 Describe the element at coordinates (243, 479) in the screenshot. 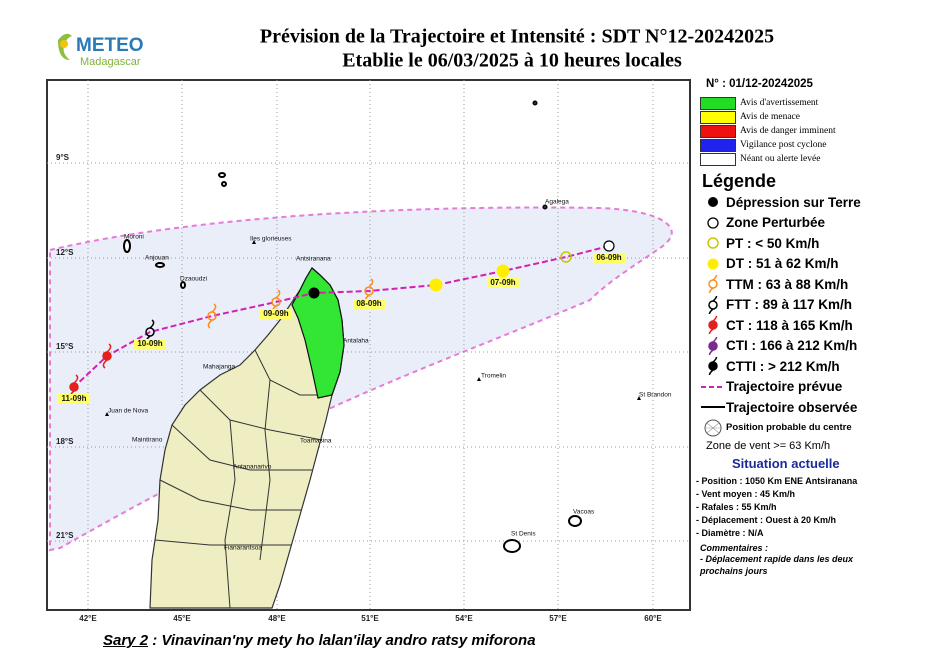

I see `regions` at that location.